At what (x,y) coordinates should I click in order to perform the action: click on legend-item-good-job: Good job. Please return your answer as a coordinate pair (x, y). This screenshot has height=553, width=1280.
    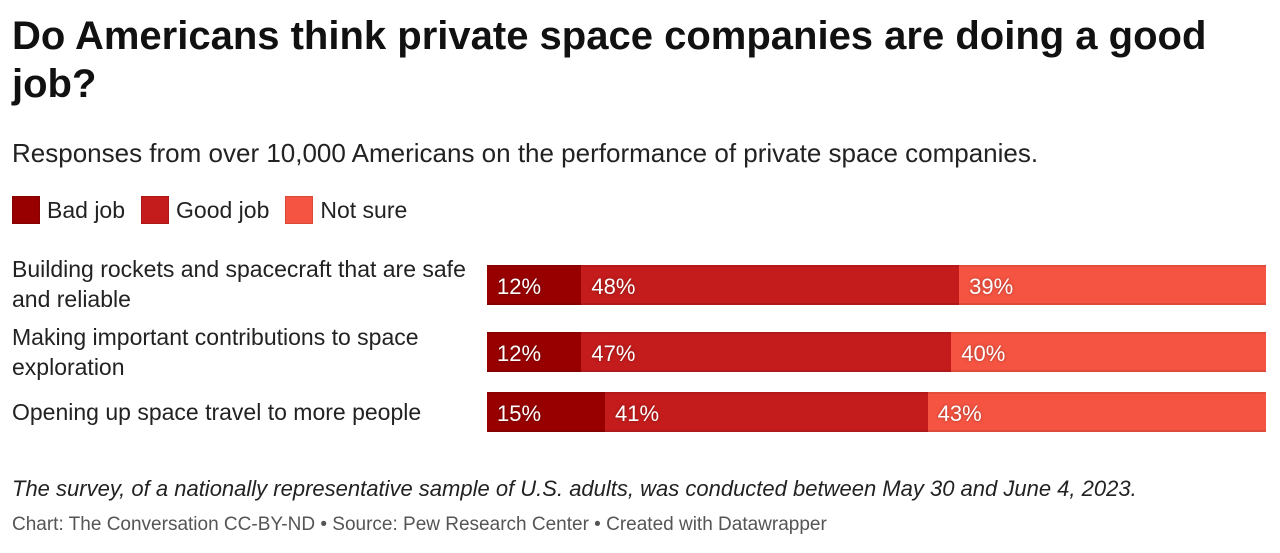
    Looking at the image, I should click on (205, 210).